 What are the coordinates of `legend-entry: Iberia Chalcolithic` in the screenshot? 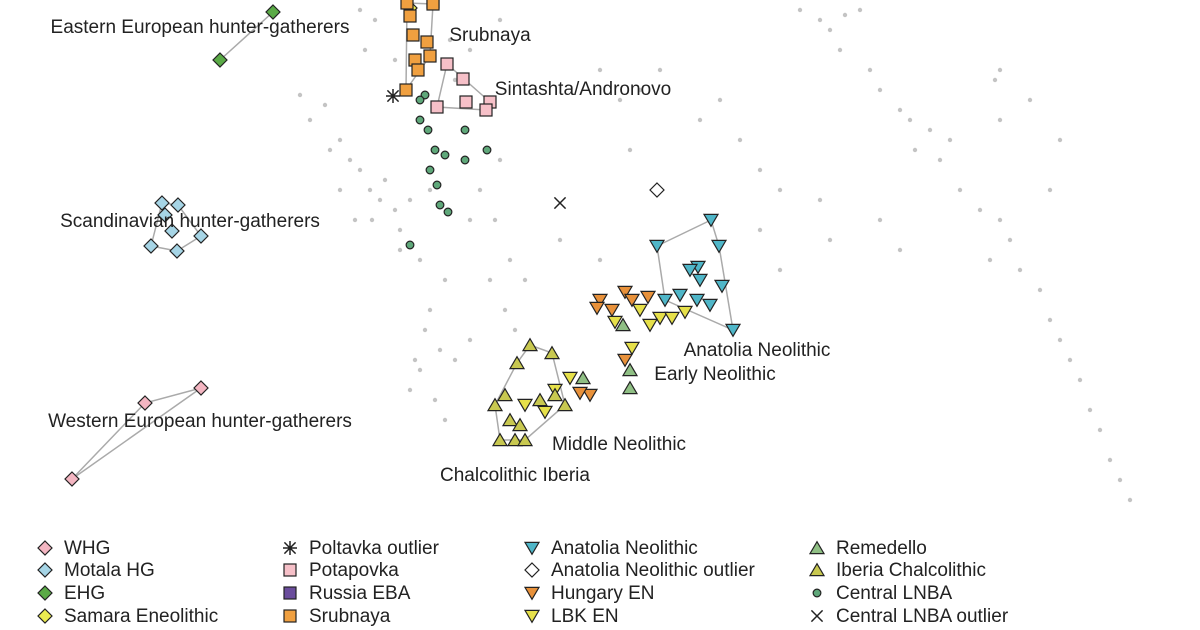 It's located at (897, 570).